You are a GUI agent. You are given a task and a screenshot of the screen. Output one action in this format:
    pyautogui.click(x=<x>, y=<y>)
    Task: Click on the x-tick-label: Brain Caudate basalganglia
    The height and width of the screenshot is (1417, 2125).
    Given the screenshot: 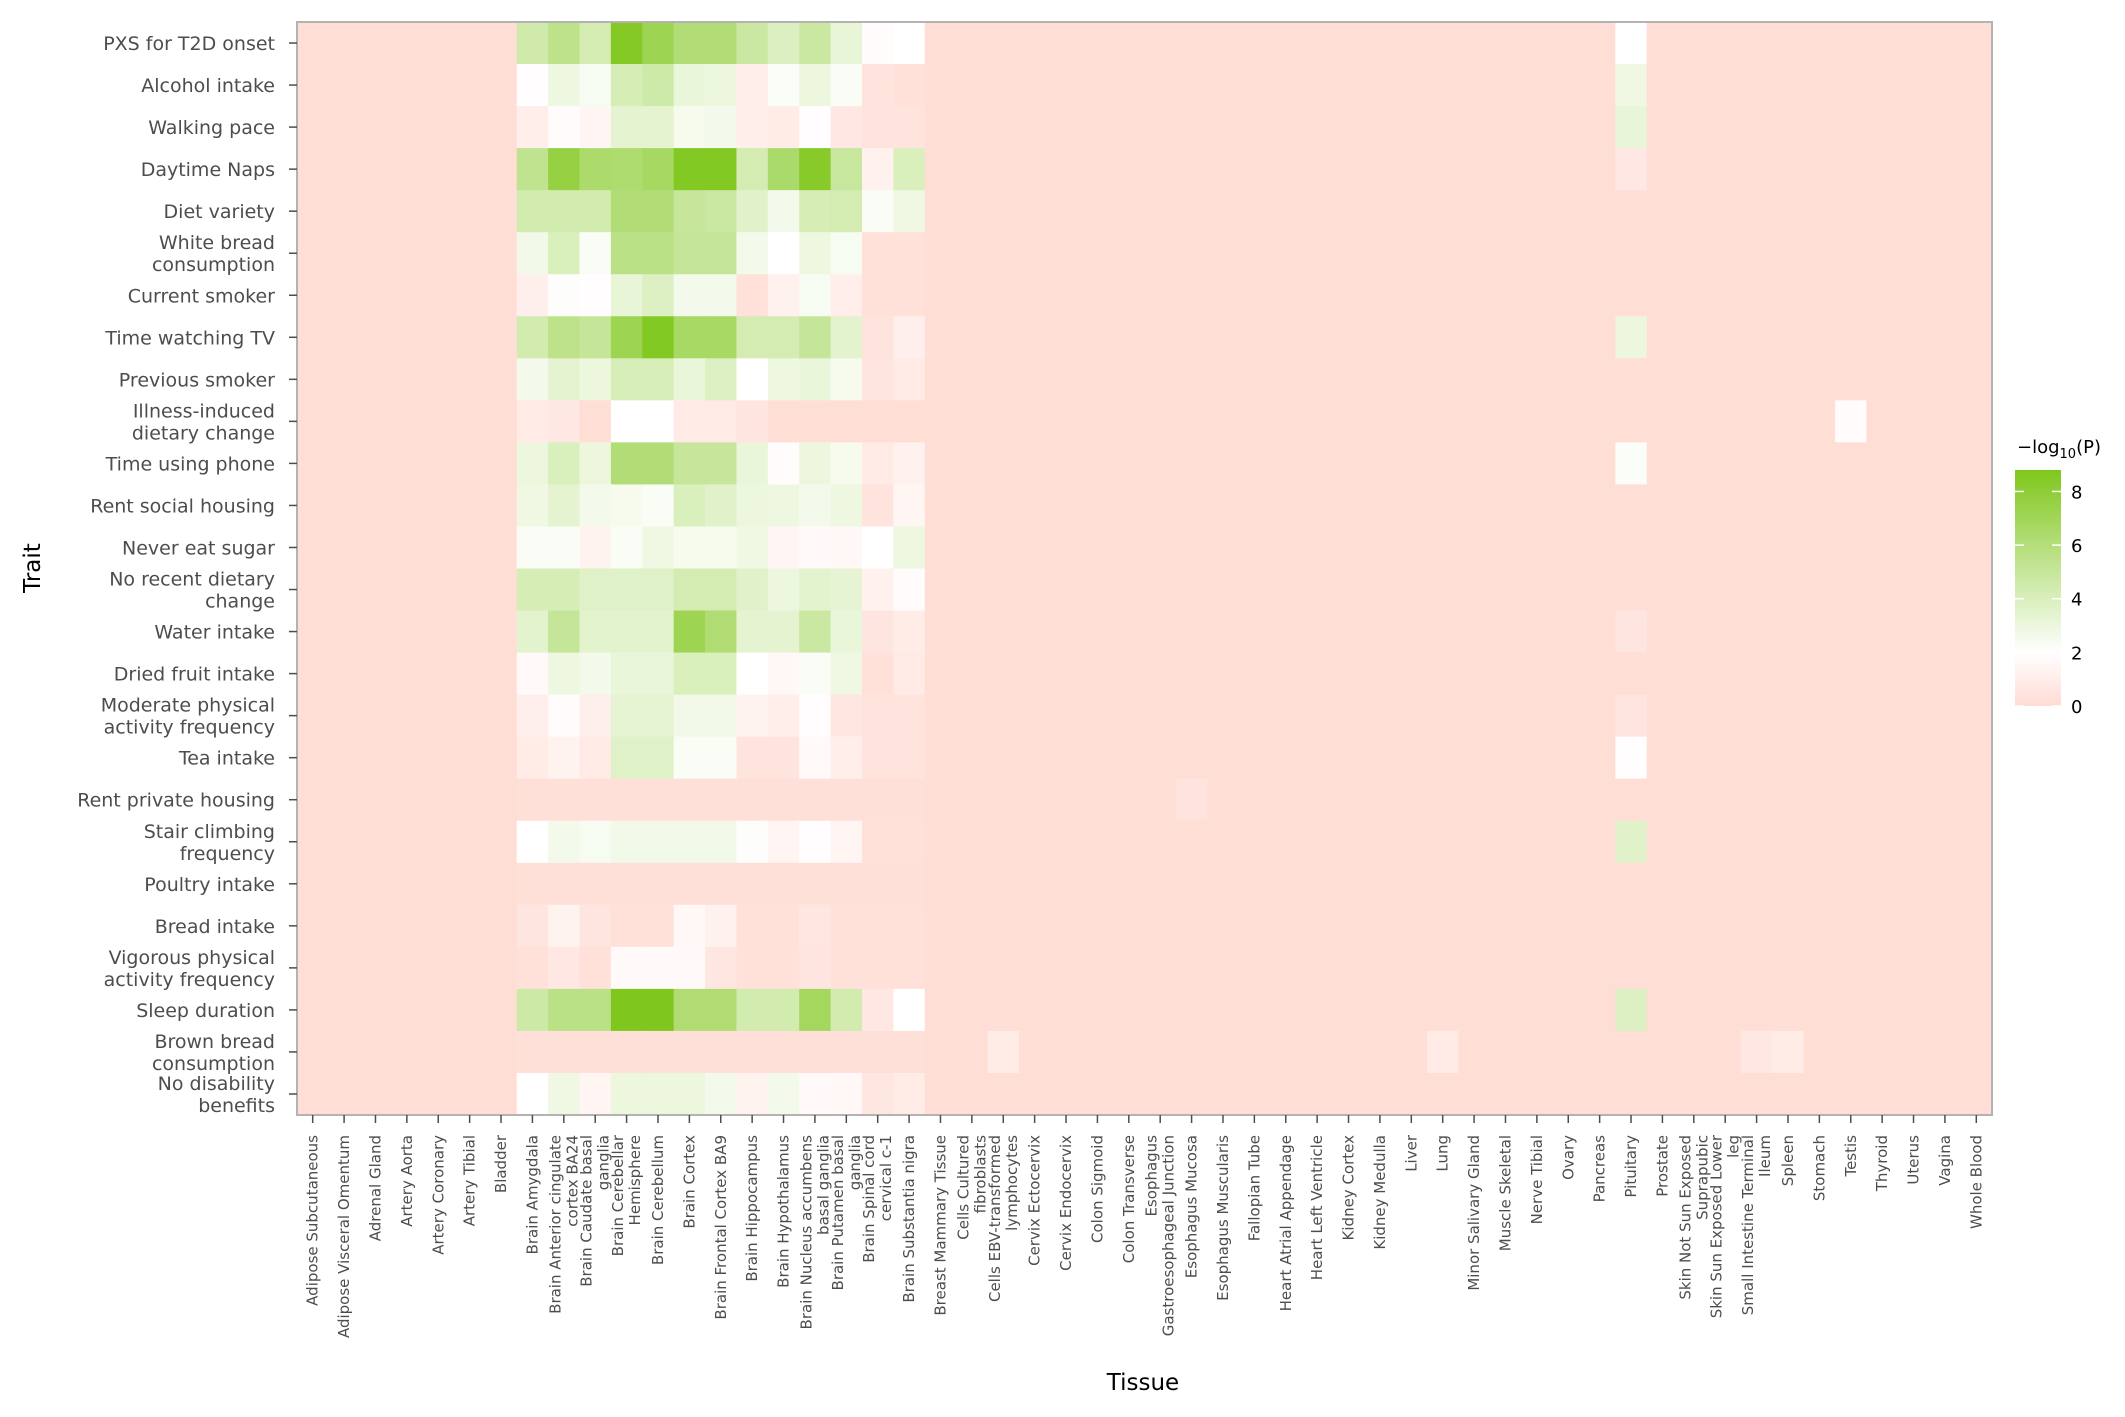 What is the action you would take?
    pyautogui.click(x=595, y=1211)
    